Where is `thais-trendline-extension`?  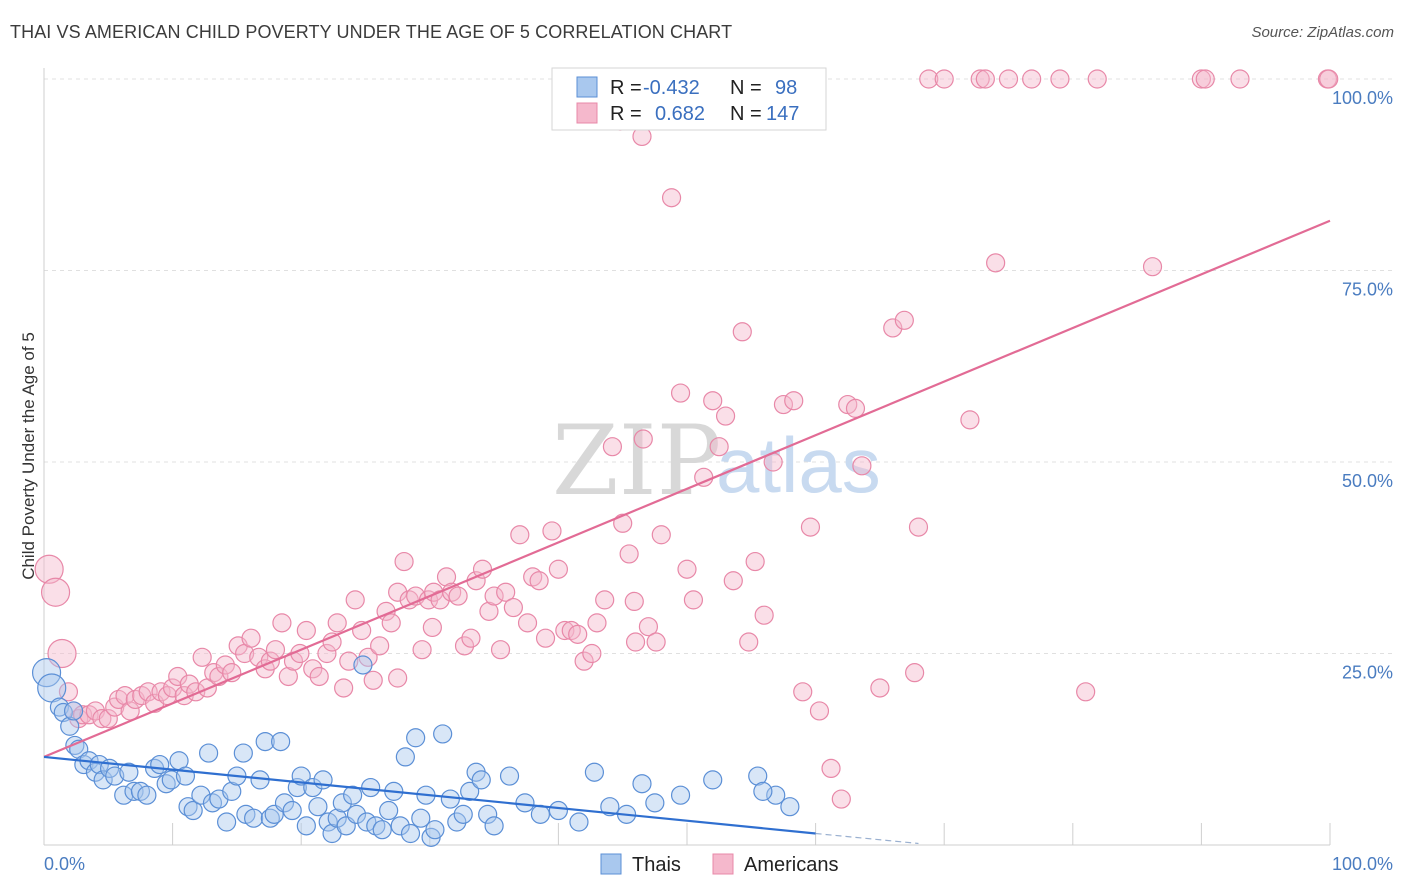
thais-trendline-extension is located at coordinates (867, 838).